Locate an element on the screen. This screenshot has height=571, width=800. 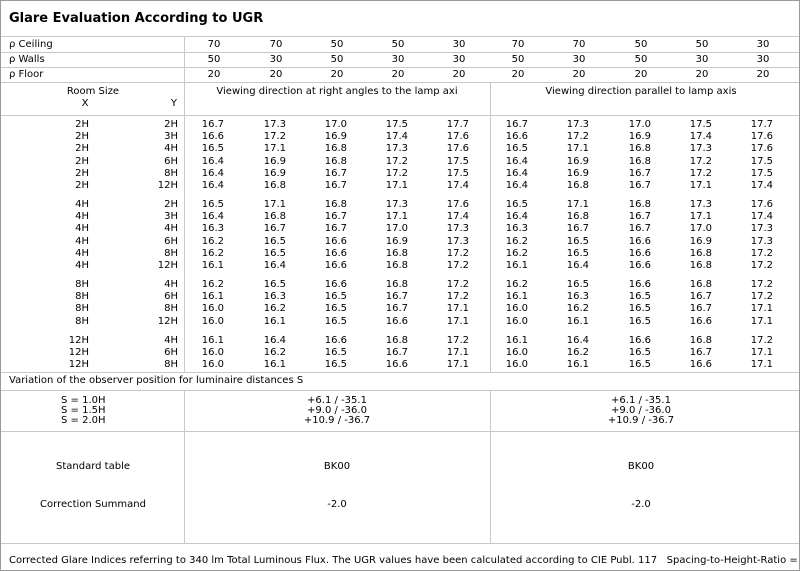
title: Glare Evaluation According to UGR is located at coordinates (136, 18).